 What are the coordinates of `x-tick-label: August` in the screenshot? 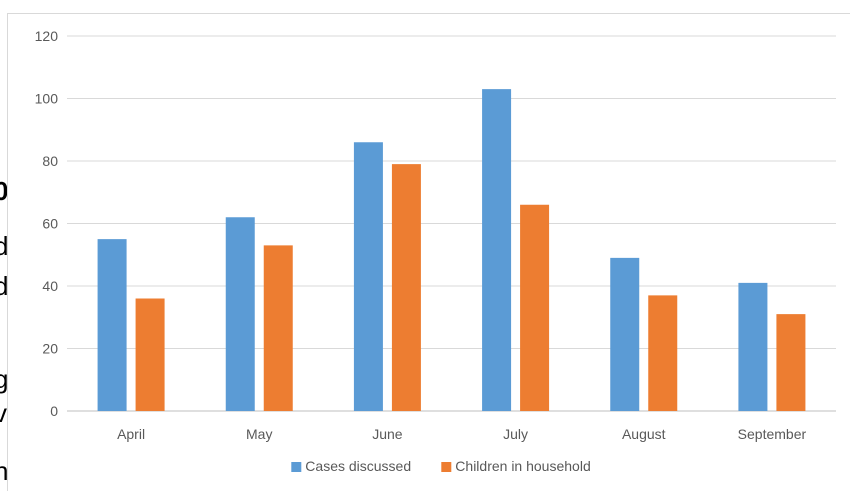 It's located at (644, 434).